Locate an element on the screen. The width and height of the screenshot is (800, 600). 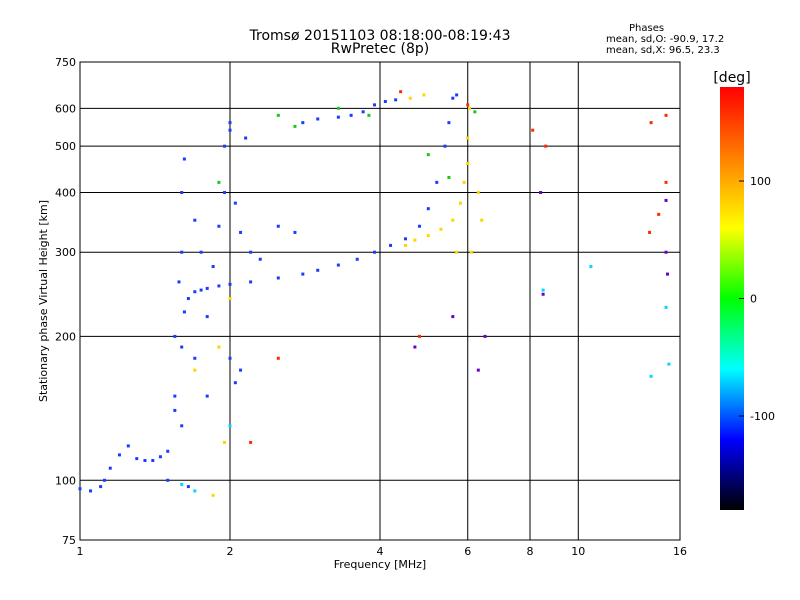
x-tick-label: 1 is located at coordinates (80, 551).